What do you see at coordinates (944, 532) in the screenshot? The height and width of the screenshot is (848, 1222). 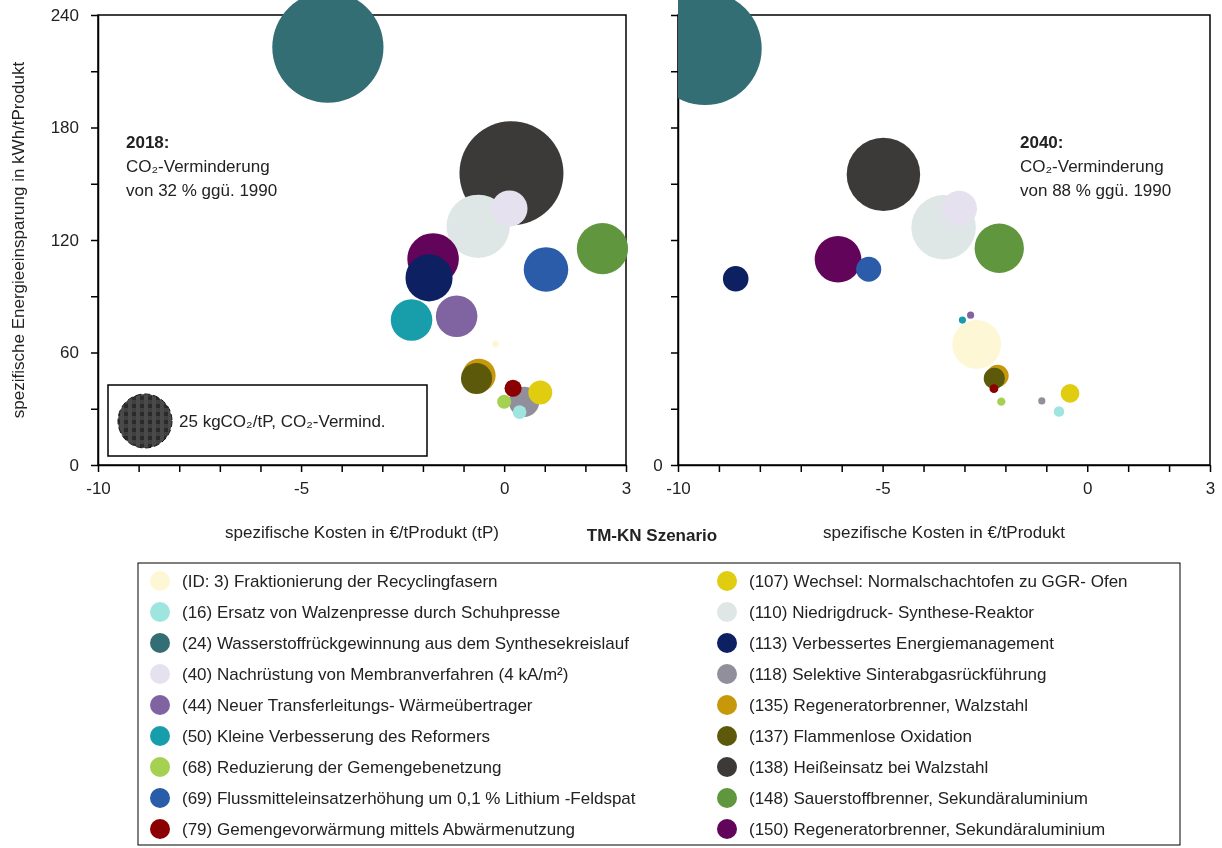 I see `x-axis-title: spezifische Kosten in €/tProdukt` at bounding box center [944, 532].